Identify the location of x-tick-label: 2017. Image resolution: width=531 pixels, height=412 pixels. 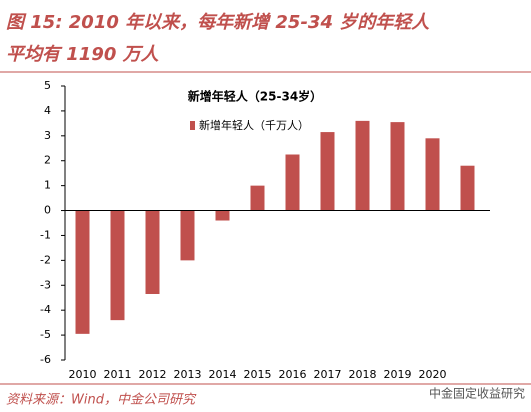
(328, 374).